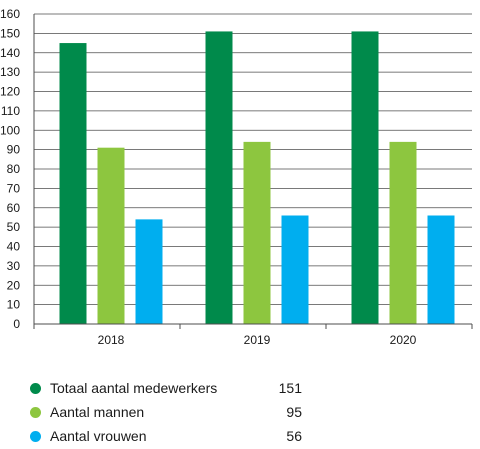 The image size is (480, 449). Describe the element at coordinates (257, 340) in the screenshot. I see `x-tick-label: 2019` at that location.